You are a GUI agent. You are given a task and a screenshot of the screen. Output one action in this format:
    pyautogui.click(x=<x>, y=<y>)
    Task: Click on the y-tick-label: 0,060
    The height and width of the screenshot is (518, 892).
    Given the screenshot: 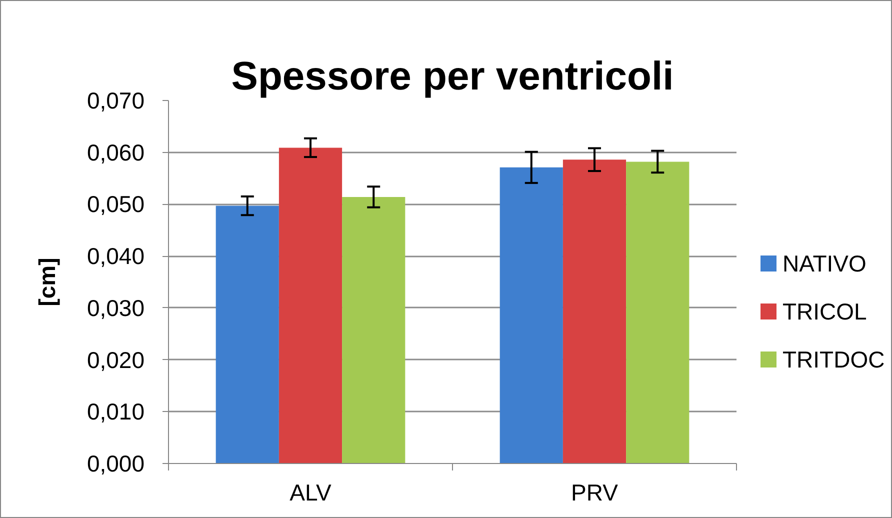 What is the action you would take?
    pyautogui.click(x=115, y=152)
    